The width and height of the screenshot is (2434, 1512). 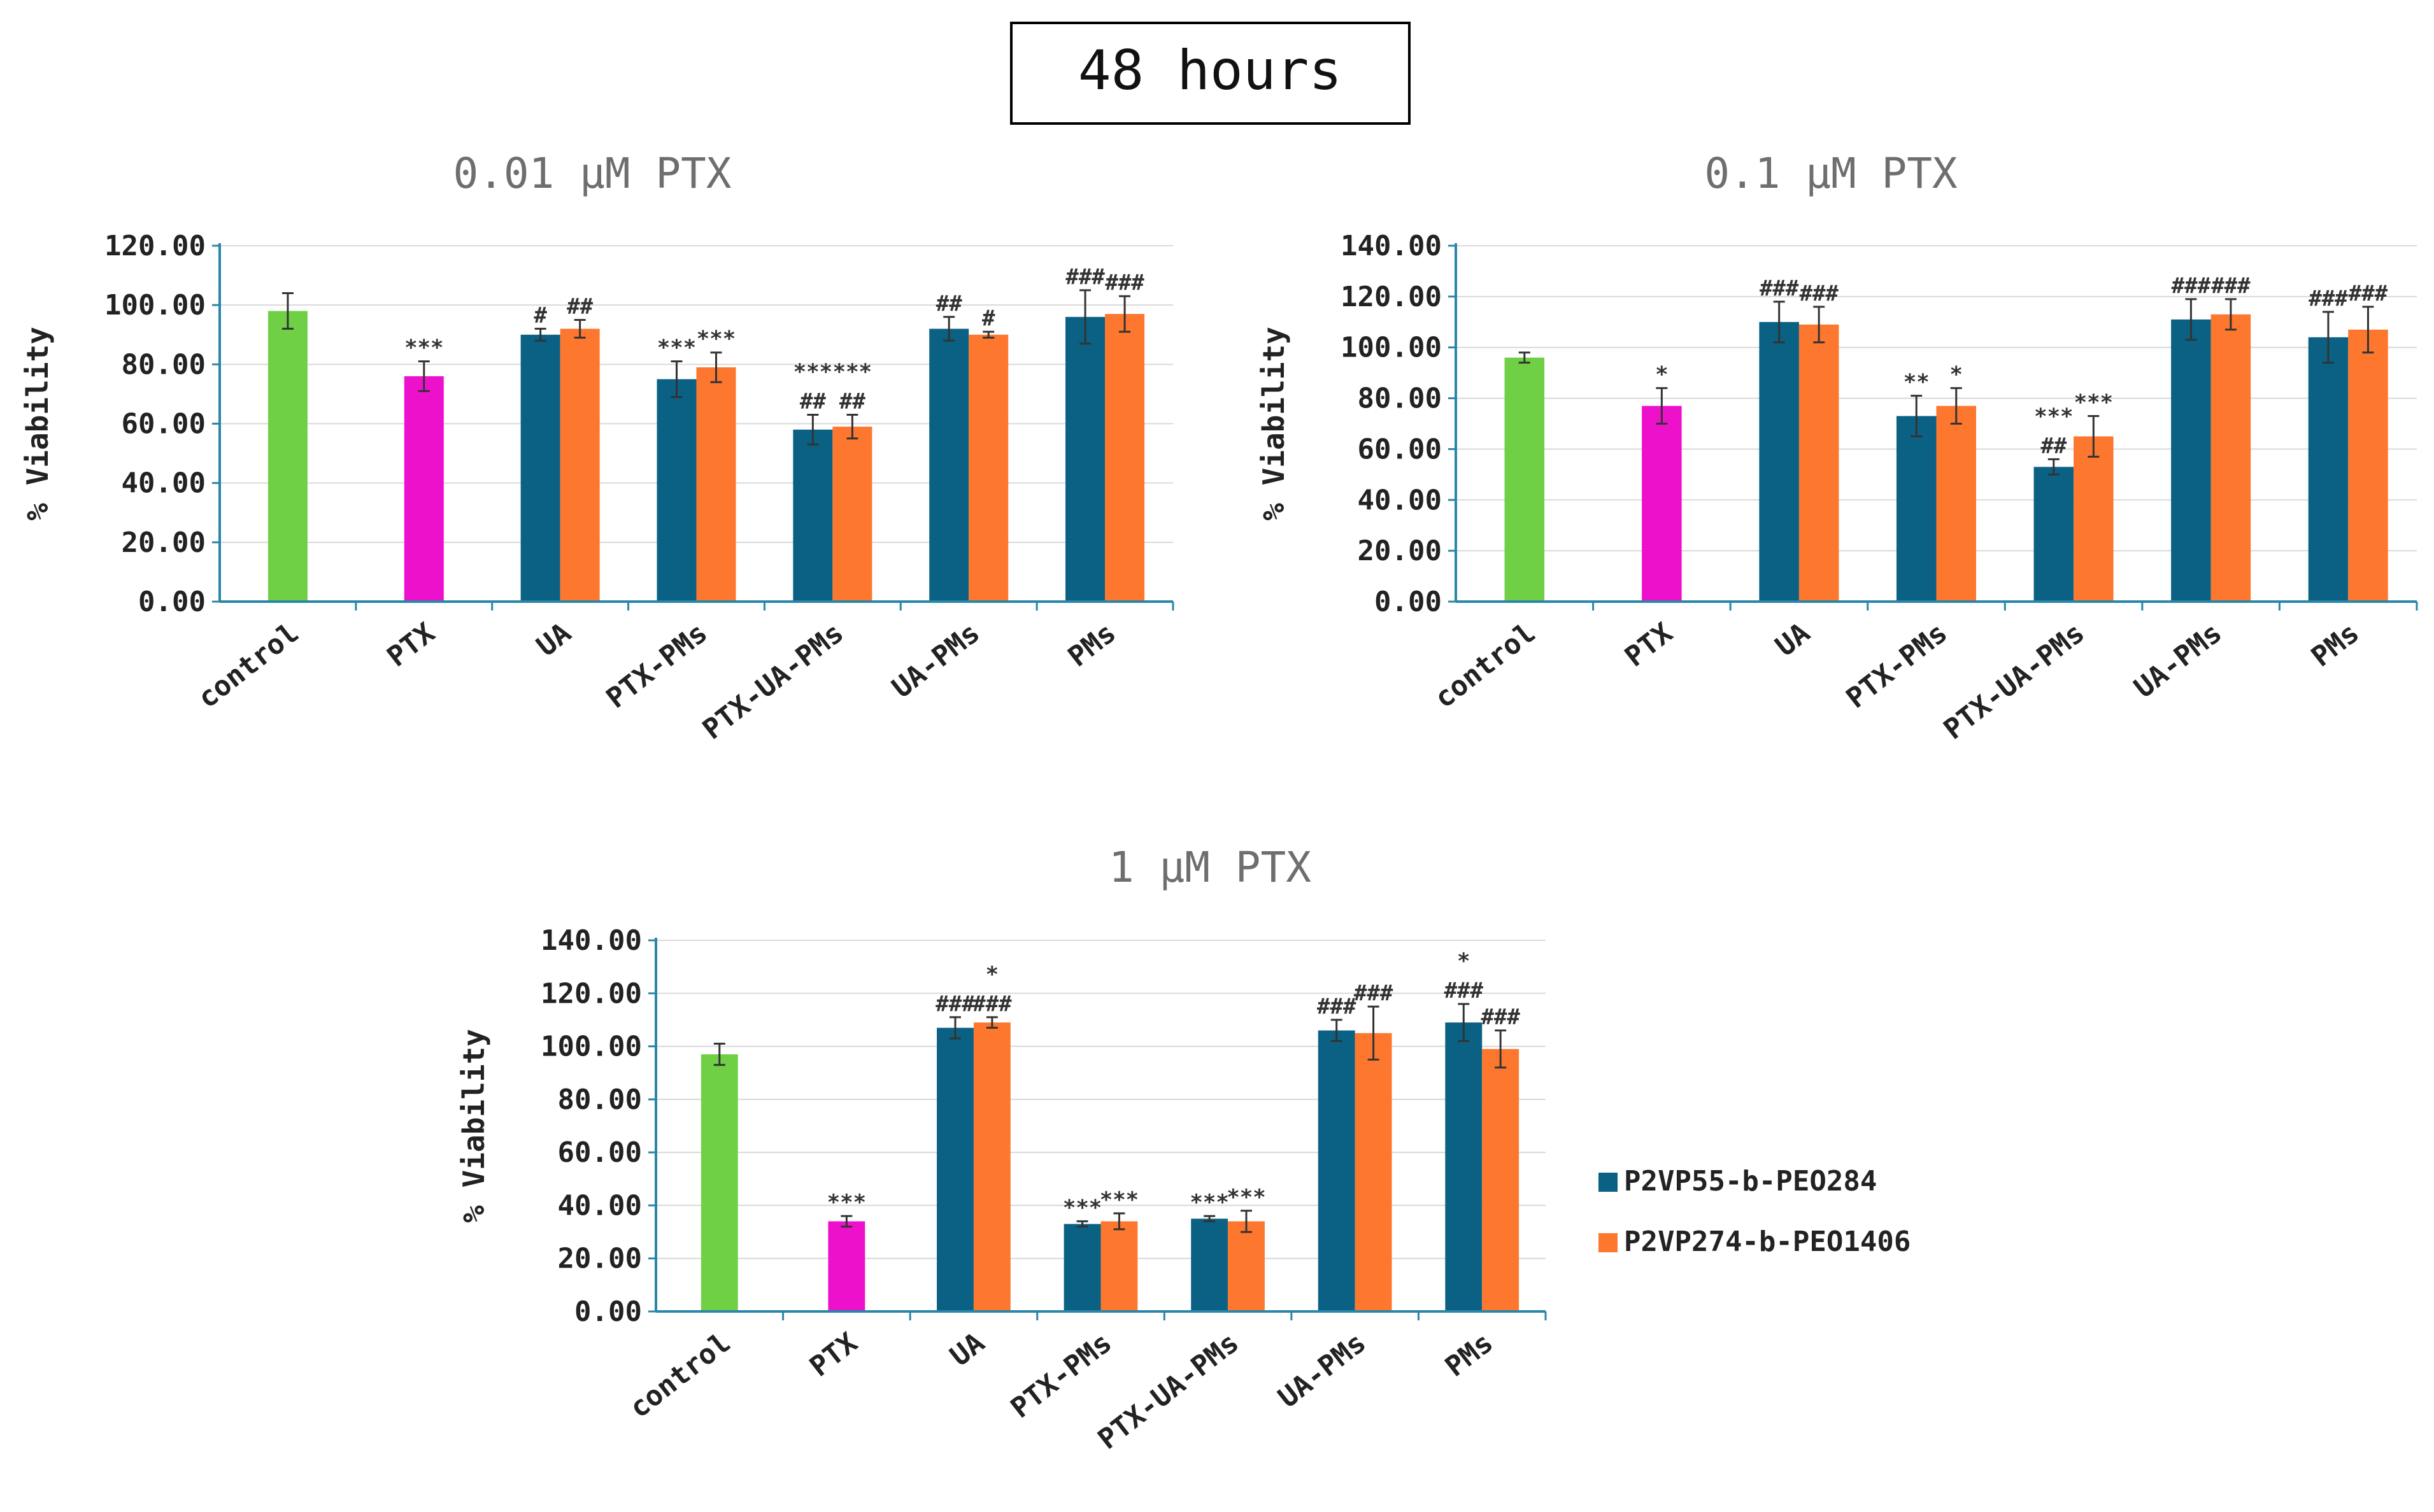 I want to click on y-tick-label: 140.00, so click(x=591, y=941).